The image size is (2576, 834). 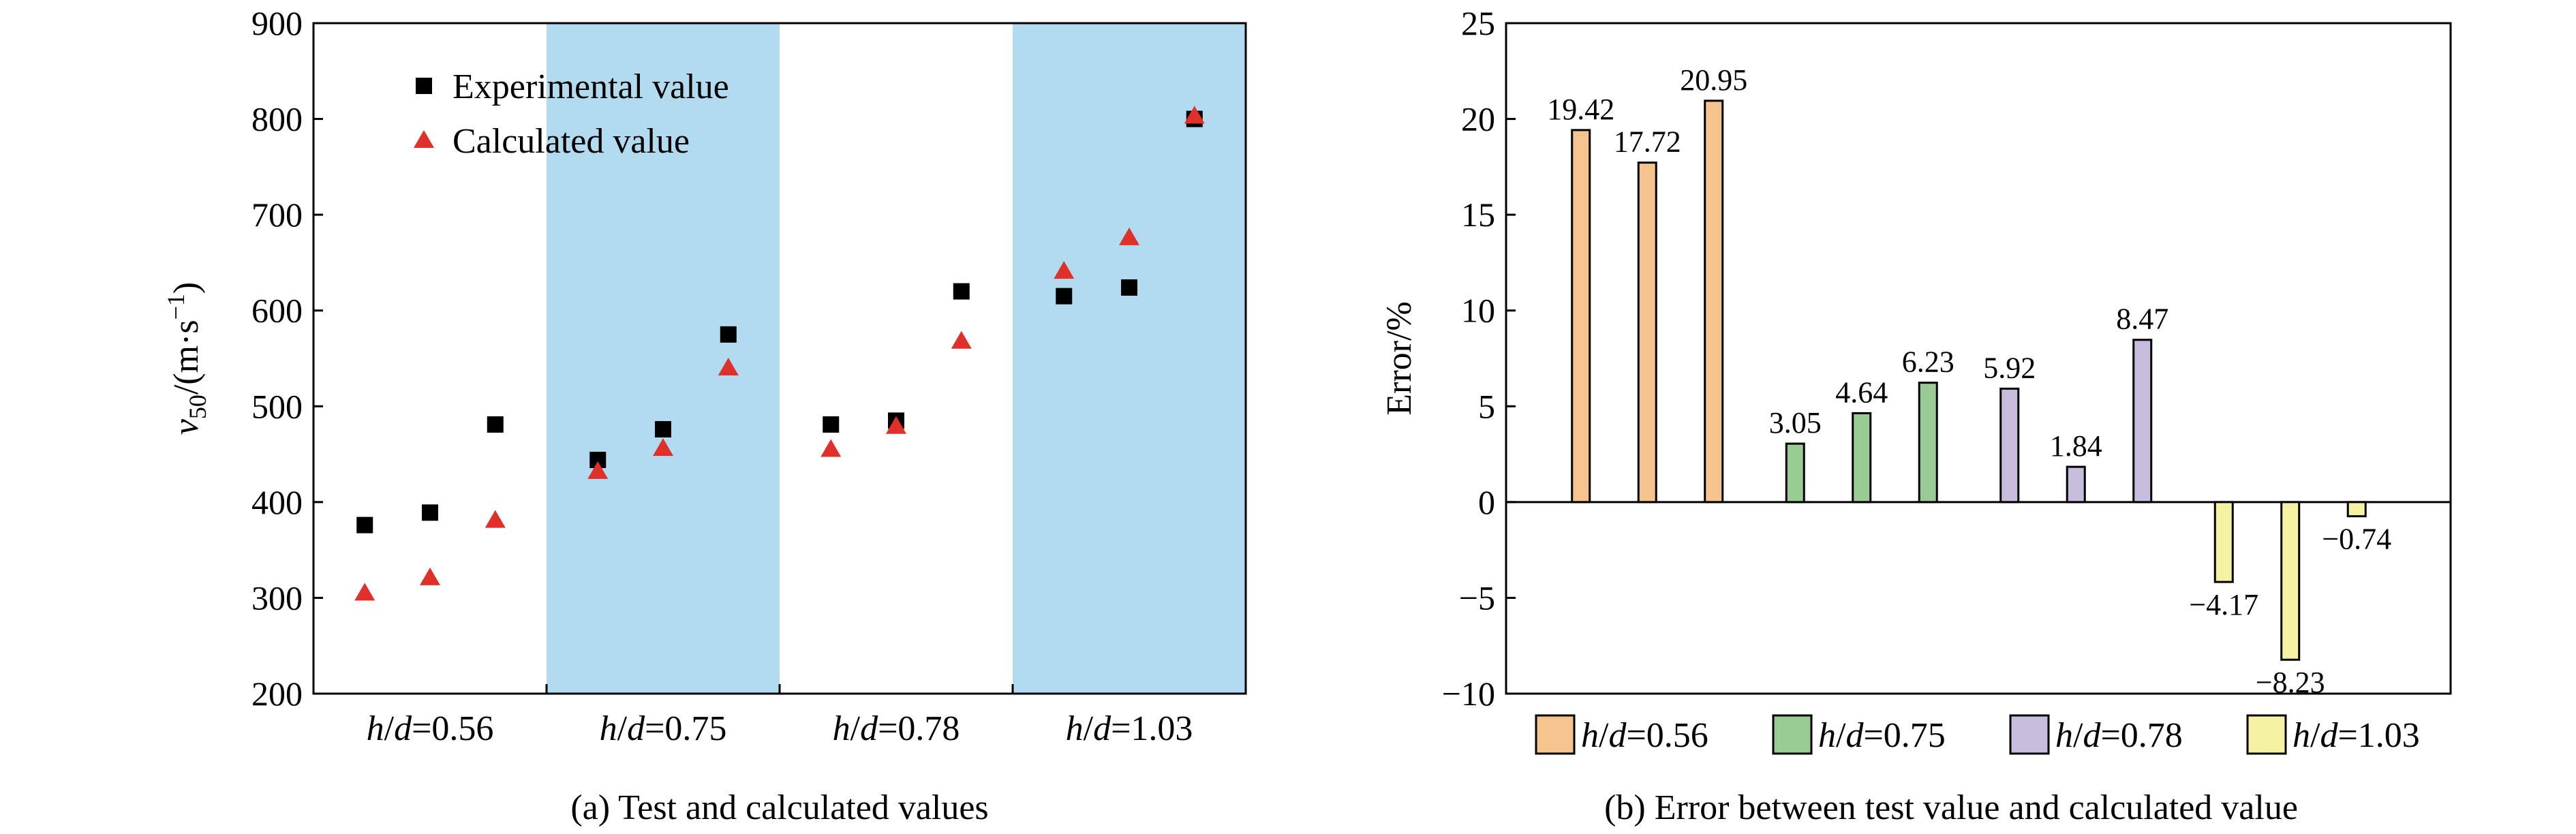 I want to click on legend-triangle-marker, so click(x=424, y=139).